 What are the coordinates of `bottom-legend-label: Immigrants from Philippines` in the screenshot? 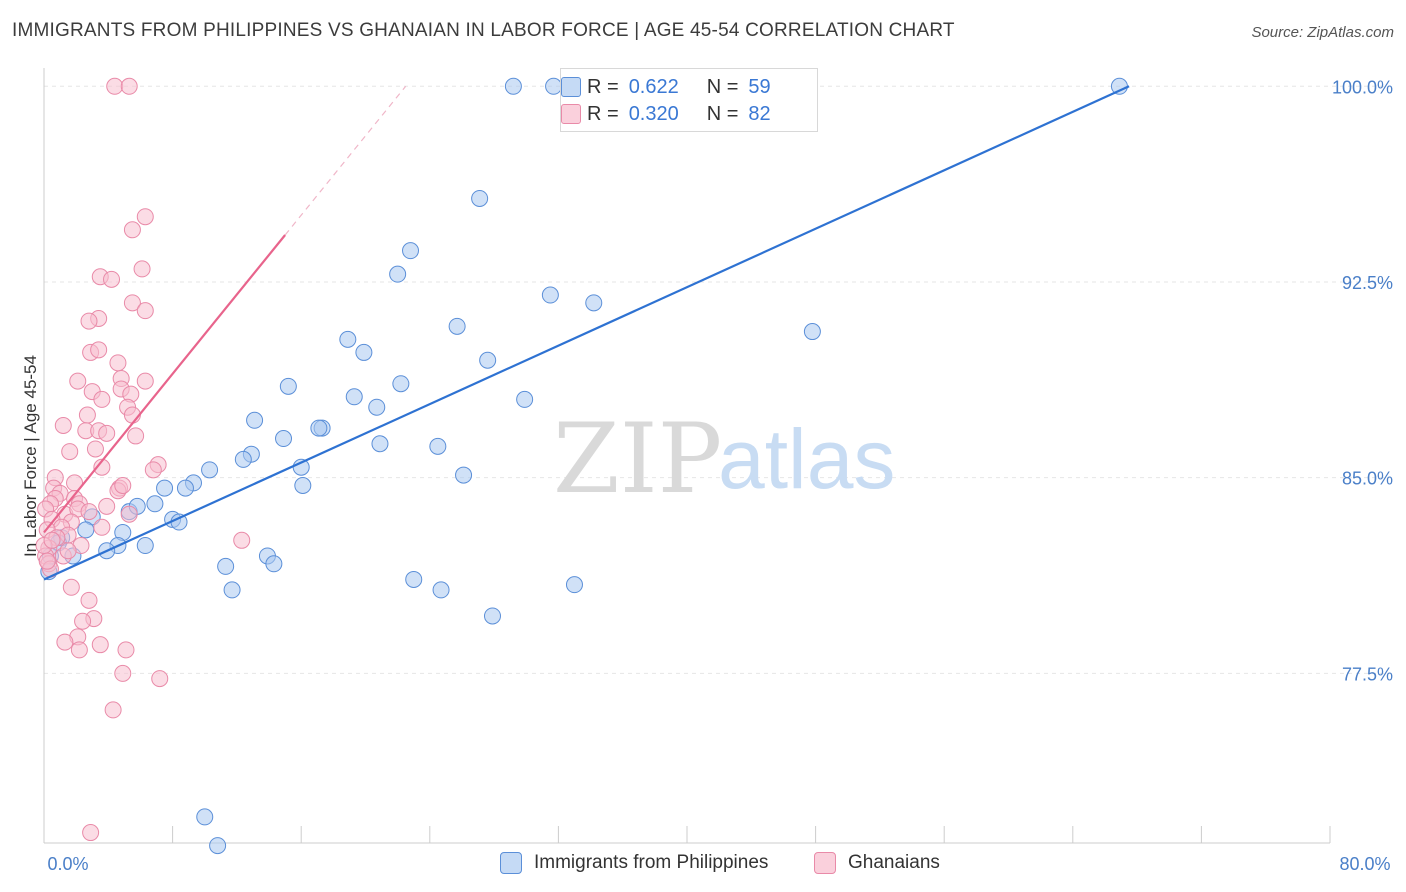 It's located at (651, 862).